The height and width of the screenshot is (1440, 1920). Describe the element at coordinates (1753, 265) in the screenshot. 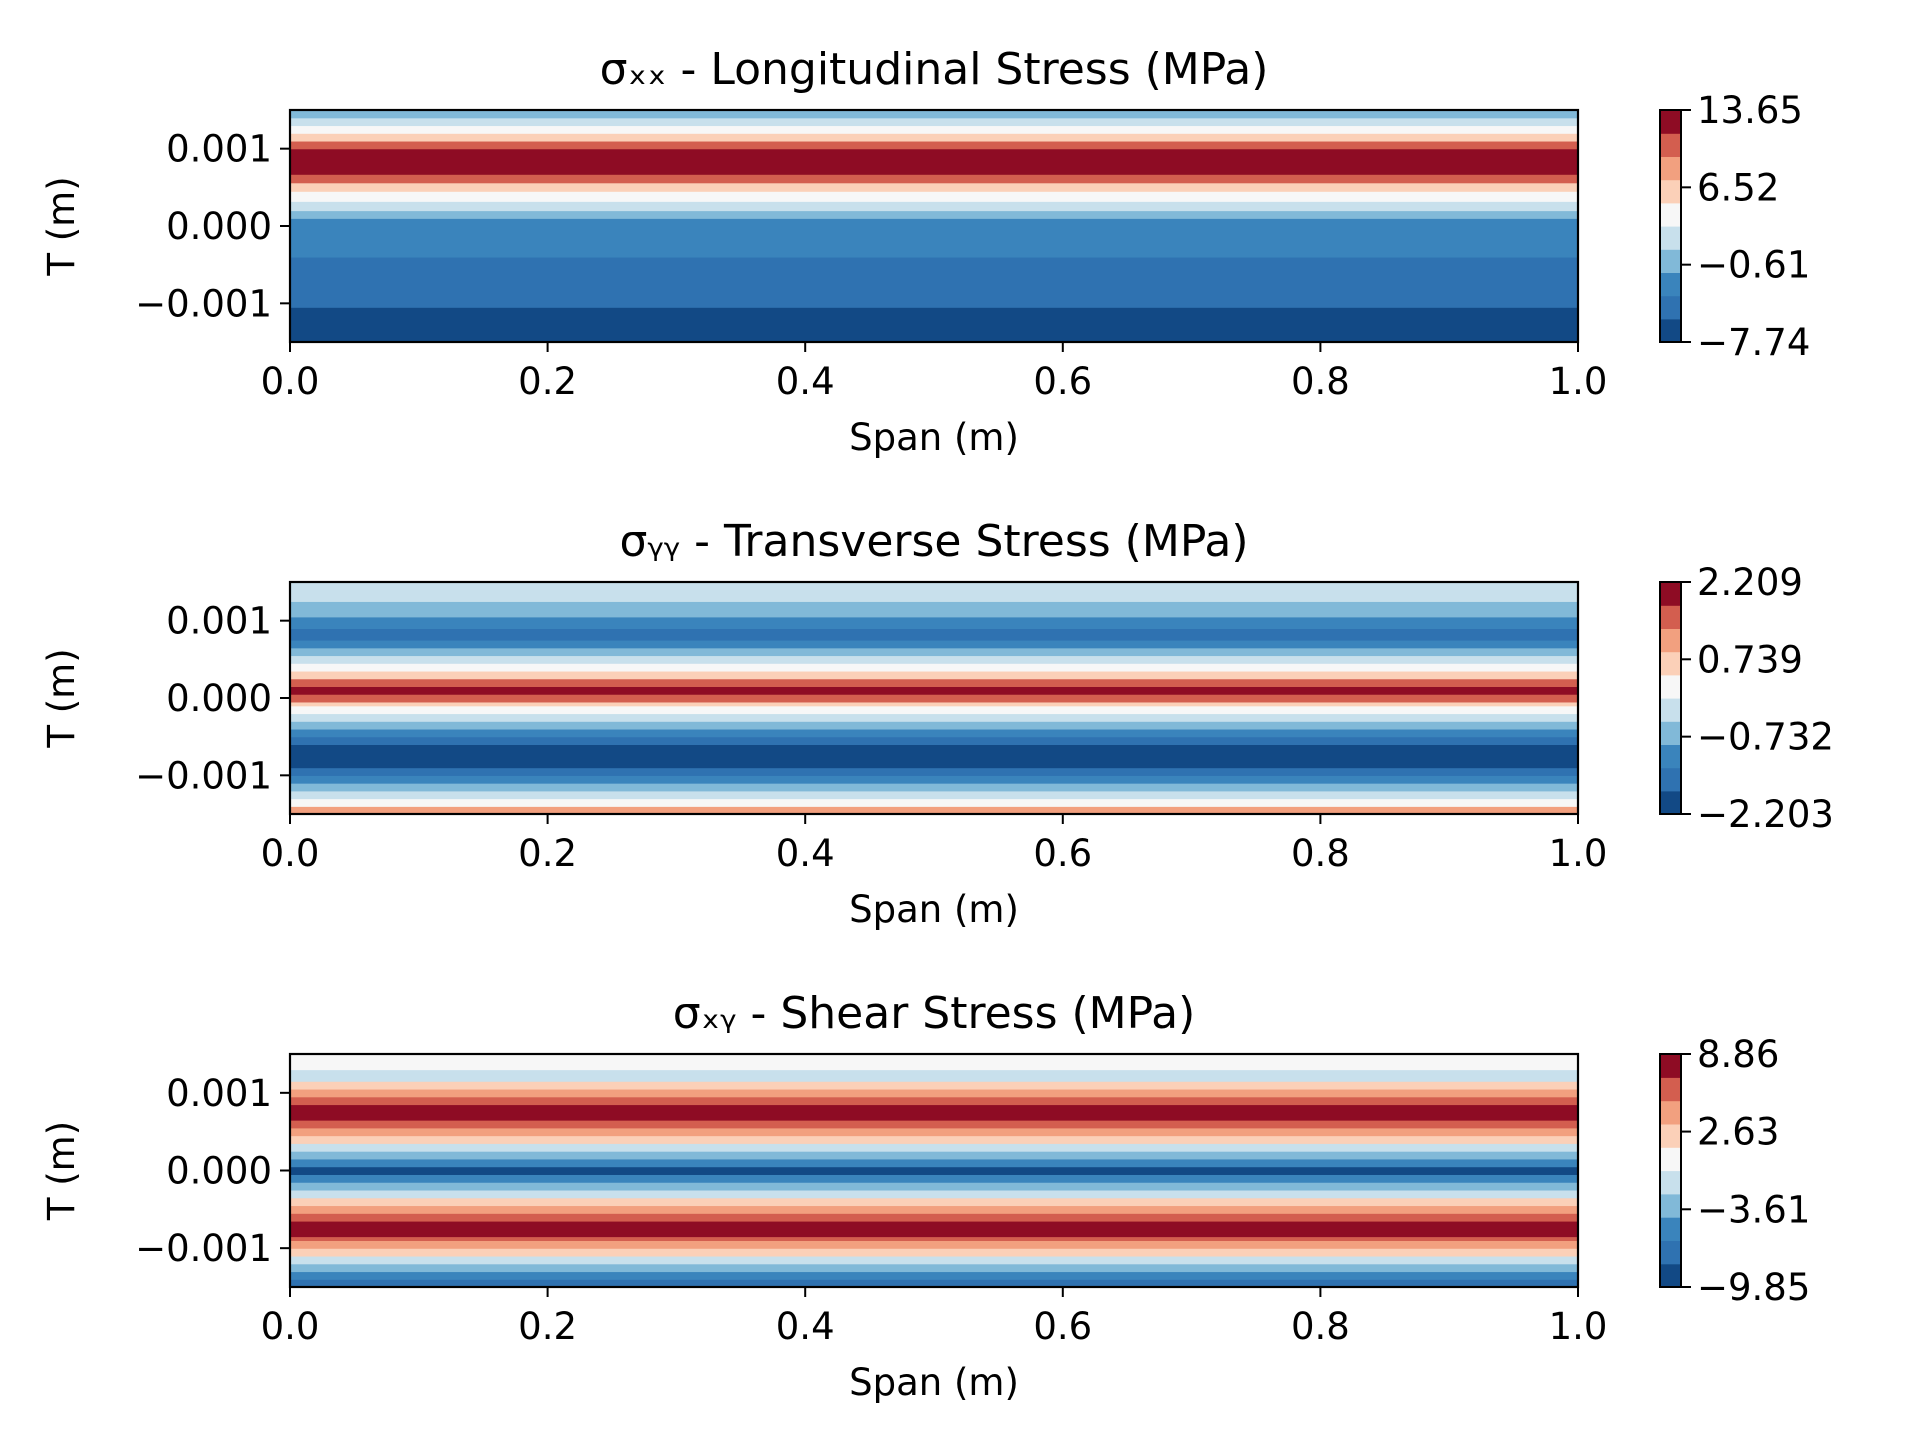

I see `colorbar-tick-label: −0.61` at that location.